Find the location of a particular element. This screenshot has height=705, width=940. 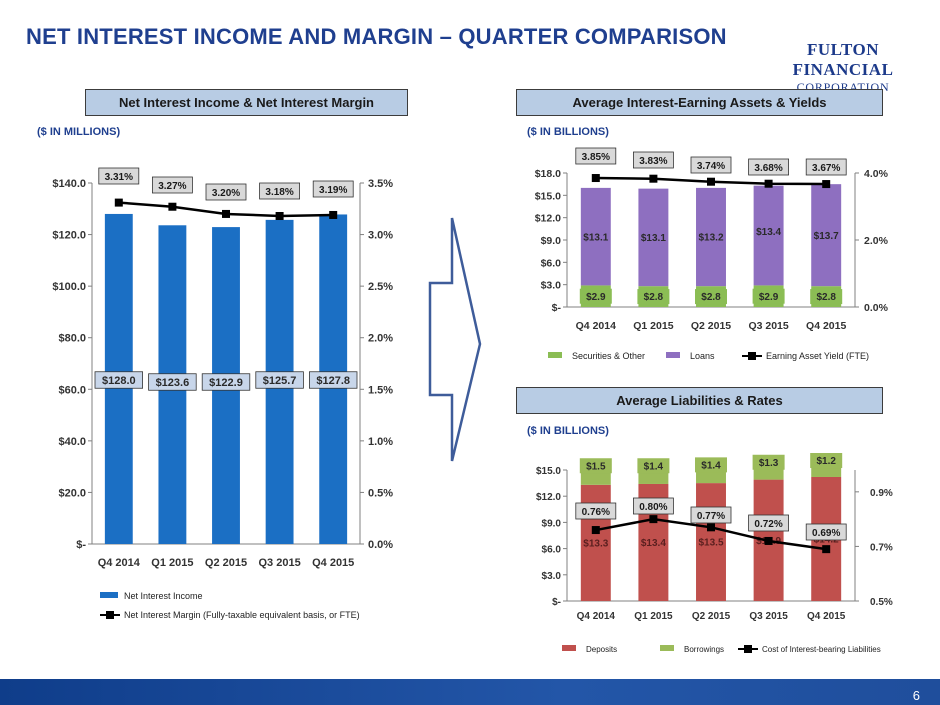

bar-value-label: $1.2 is located at coordinates (826, 461).